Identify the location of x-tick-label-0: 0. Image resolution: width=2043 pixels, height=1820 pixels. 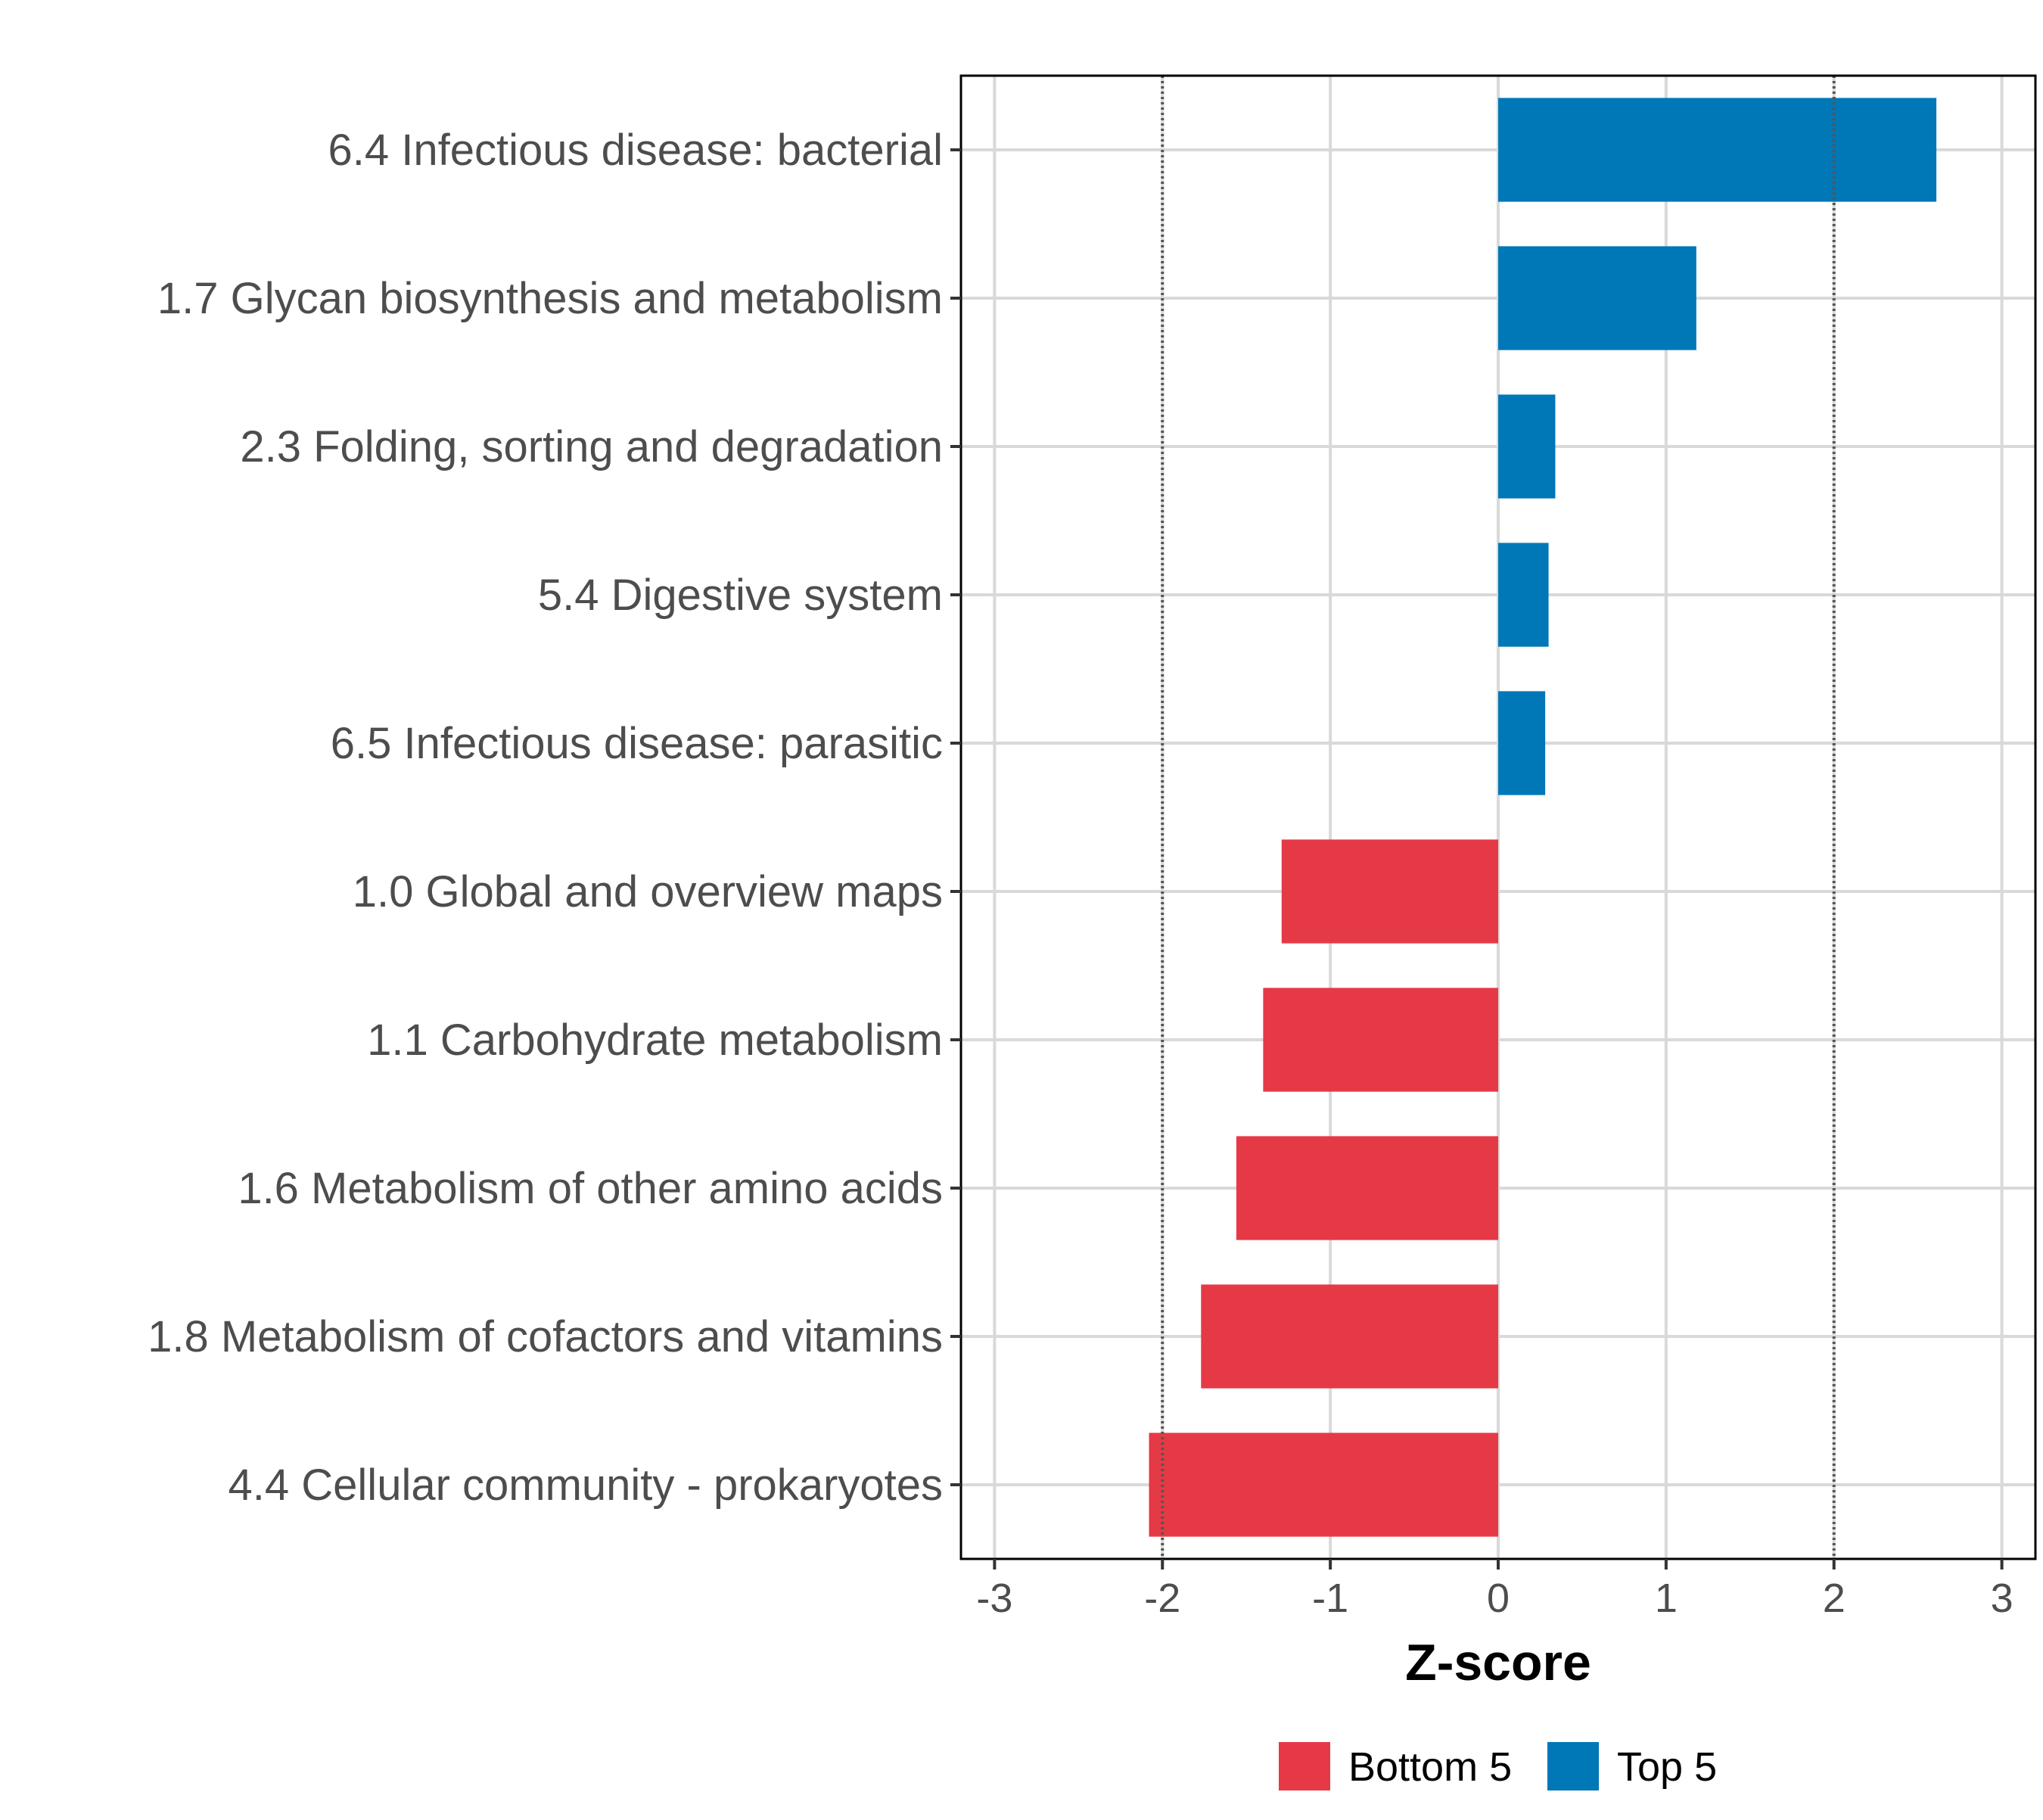
(1499, 1599).